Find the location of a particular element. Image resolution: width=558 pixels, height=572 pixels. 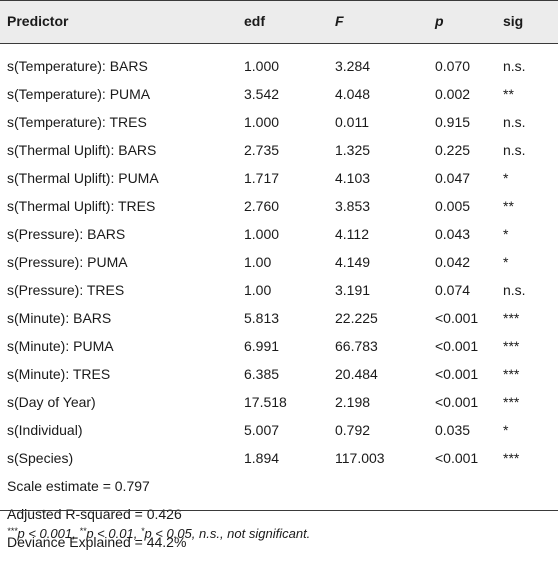

cell-p: 0.225 is located at coordinates (453, 150).